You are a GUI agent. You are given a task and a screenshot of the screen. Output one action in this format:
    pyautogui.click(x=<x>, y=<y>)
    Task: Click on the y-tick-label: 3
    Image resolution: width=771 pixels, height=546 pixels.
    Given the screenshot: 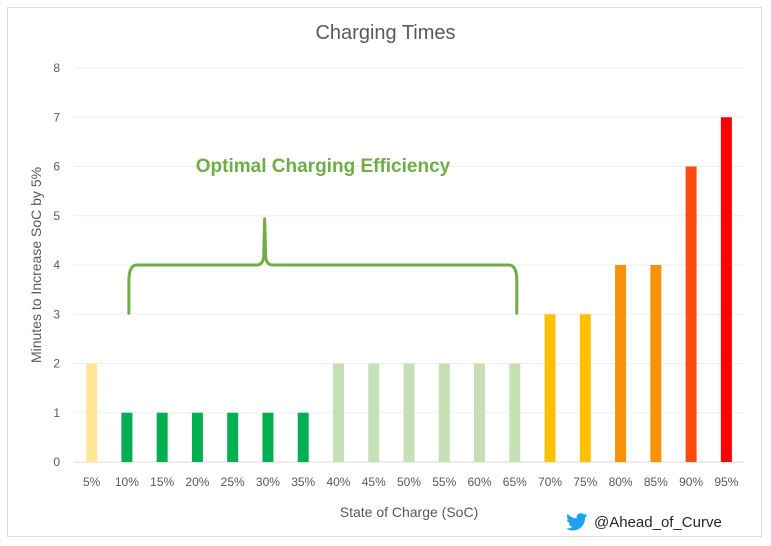 What is the action you would take?
    pyautogui.click(x=56, y=314)
    